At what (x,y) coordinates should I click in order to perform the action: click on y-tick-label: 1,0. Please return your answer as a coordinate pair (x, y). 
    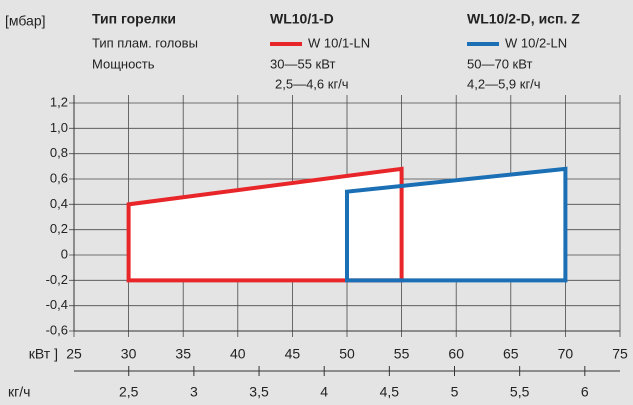
    Looking at the image, I should click on (59, 127).